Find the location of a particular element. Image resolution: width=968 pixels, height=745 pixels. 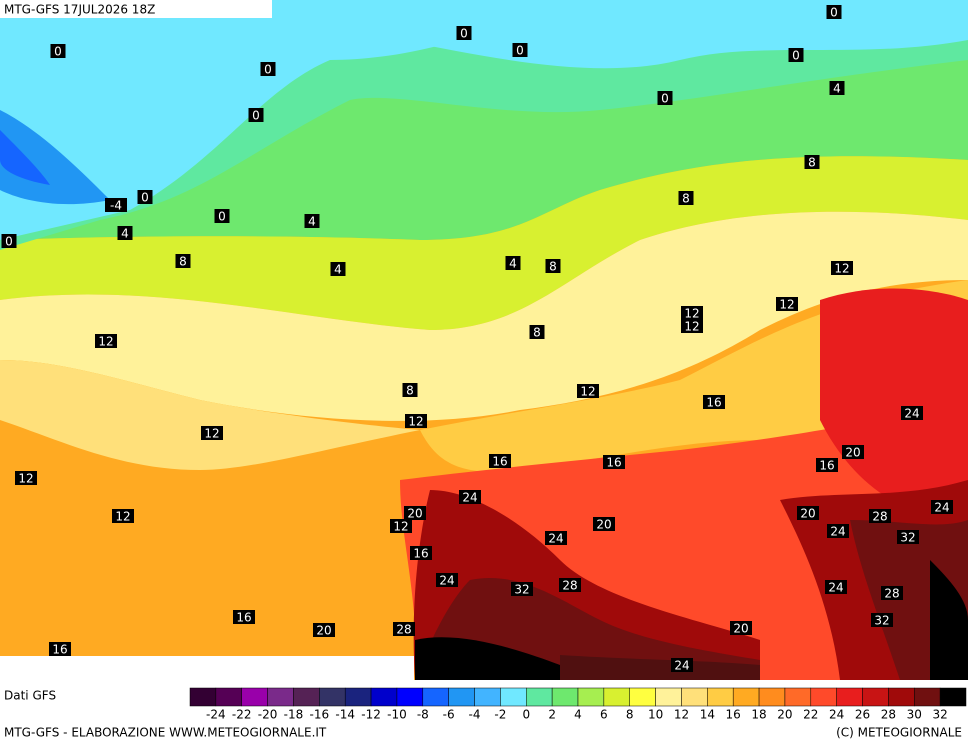

colorbar-tick-label: 20 is located at coordinates (784, 715).